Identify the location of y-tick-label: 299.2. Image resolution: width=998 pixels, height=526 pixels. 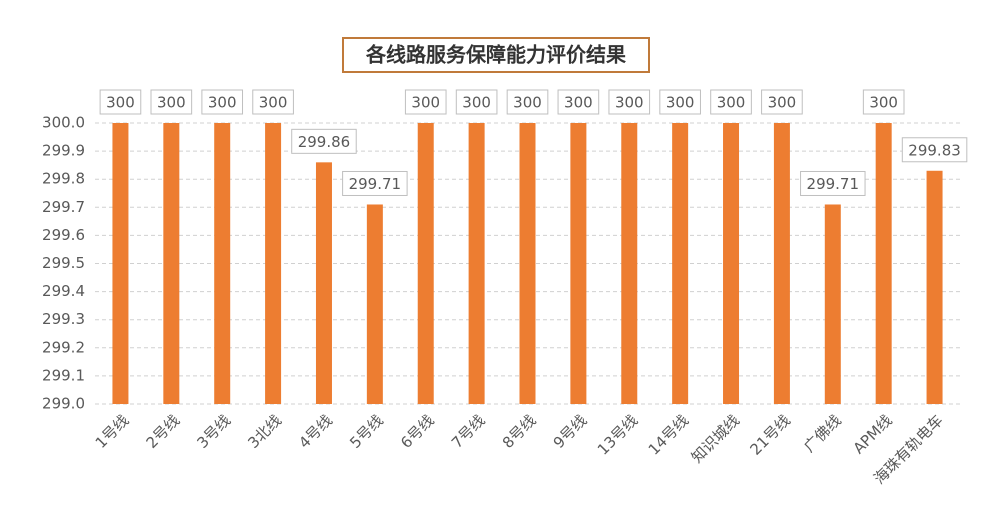
(63, 347).